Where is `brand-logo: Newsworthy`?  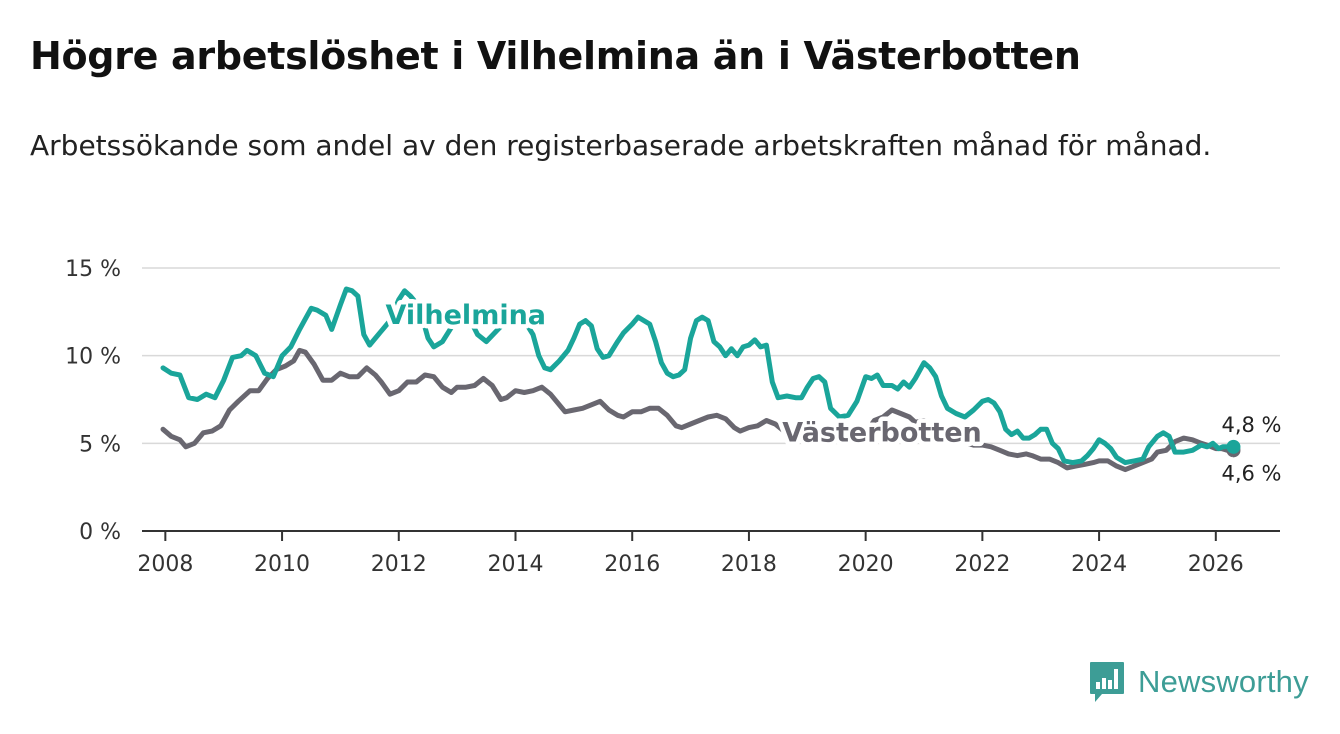 brand-logo: Newsworthy is located at coordinates (1198, 682).